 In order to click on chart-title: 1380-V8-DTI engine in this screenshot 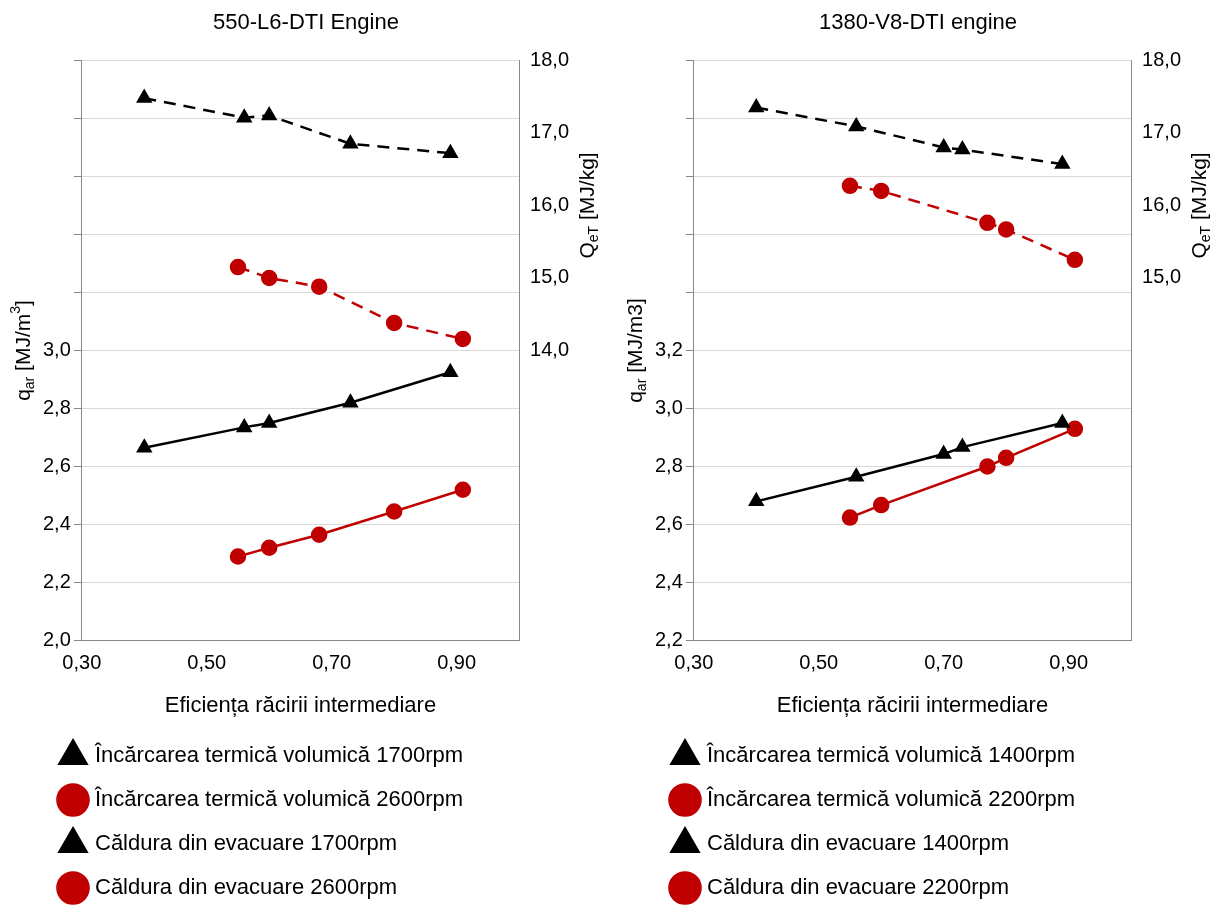, I will do `click(918, 22)`.